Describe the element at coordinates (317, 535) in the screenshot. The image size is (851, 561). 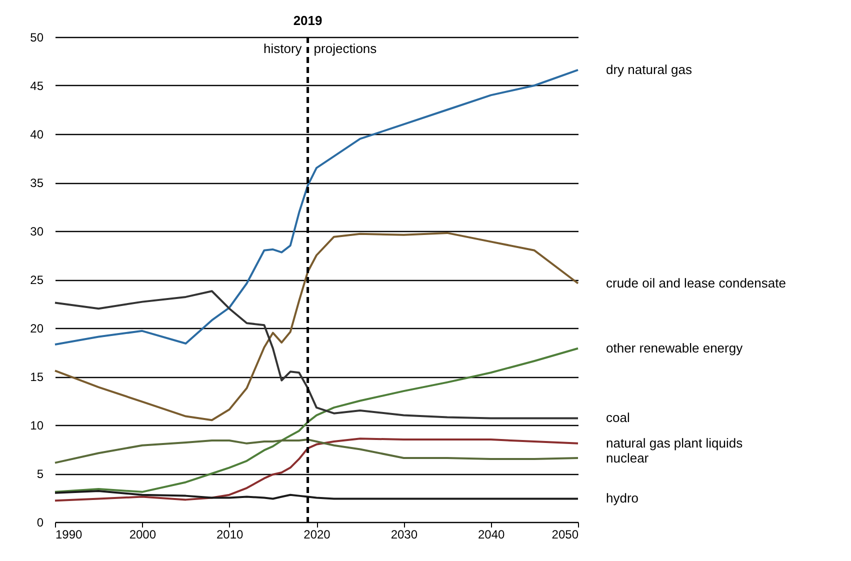
I see `x-tick-label: 2020` at that location.